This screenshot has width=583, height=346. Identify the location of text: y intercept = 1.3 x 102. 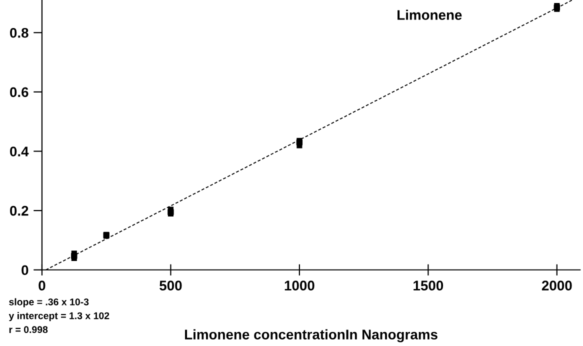
(59, 317).